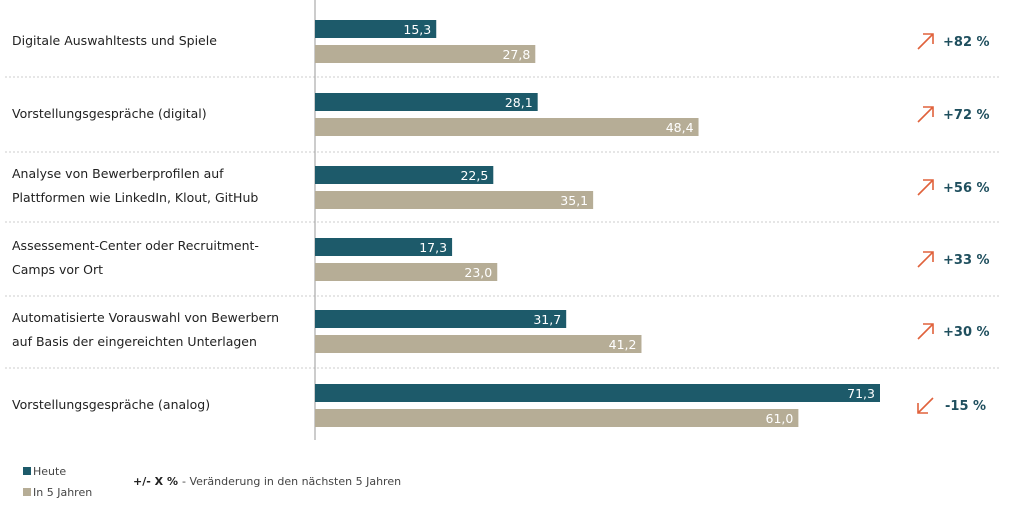 This screenshot has width=1024, height=513. Describe the element at coordinates (574, 200) in the screenshot. I see `data-label: 35,1` at that location.